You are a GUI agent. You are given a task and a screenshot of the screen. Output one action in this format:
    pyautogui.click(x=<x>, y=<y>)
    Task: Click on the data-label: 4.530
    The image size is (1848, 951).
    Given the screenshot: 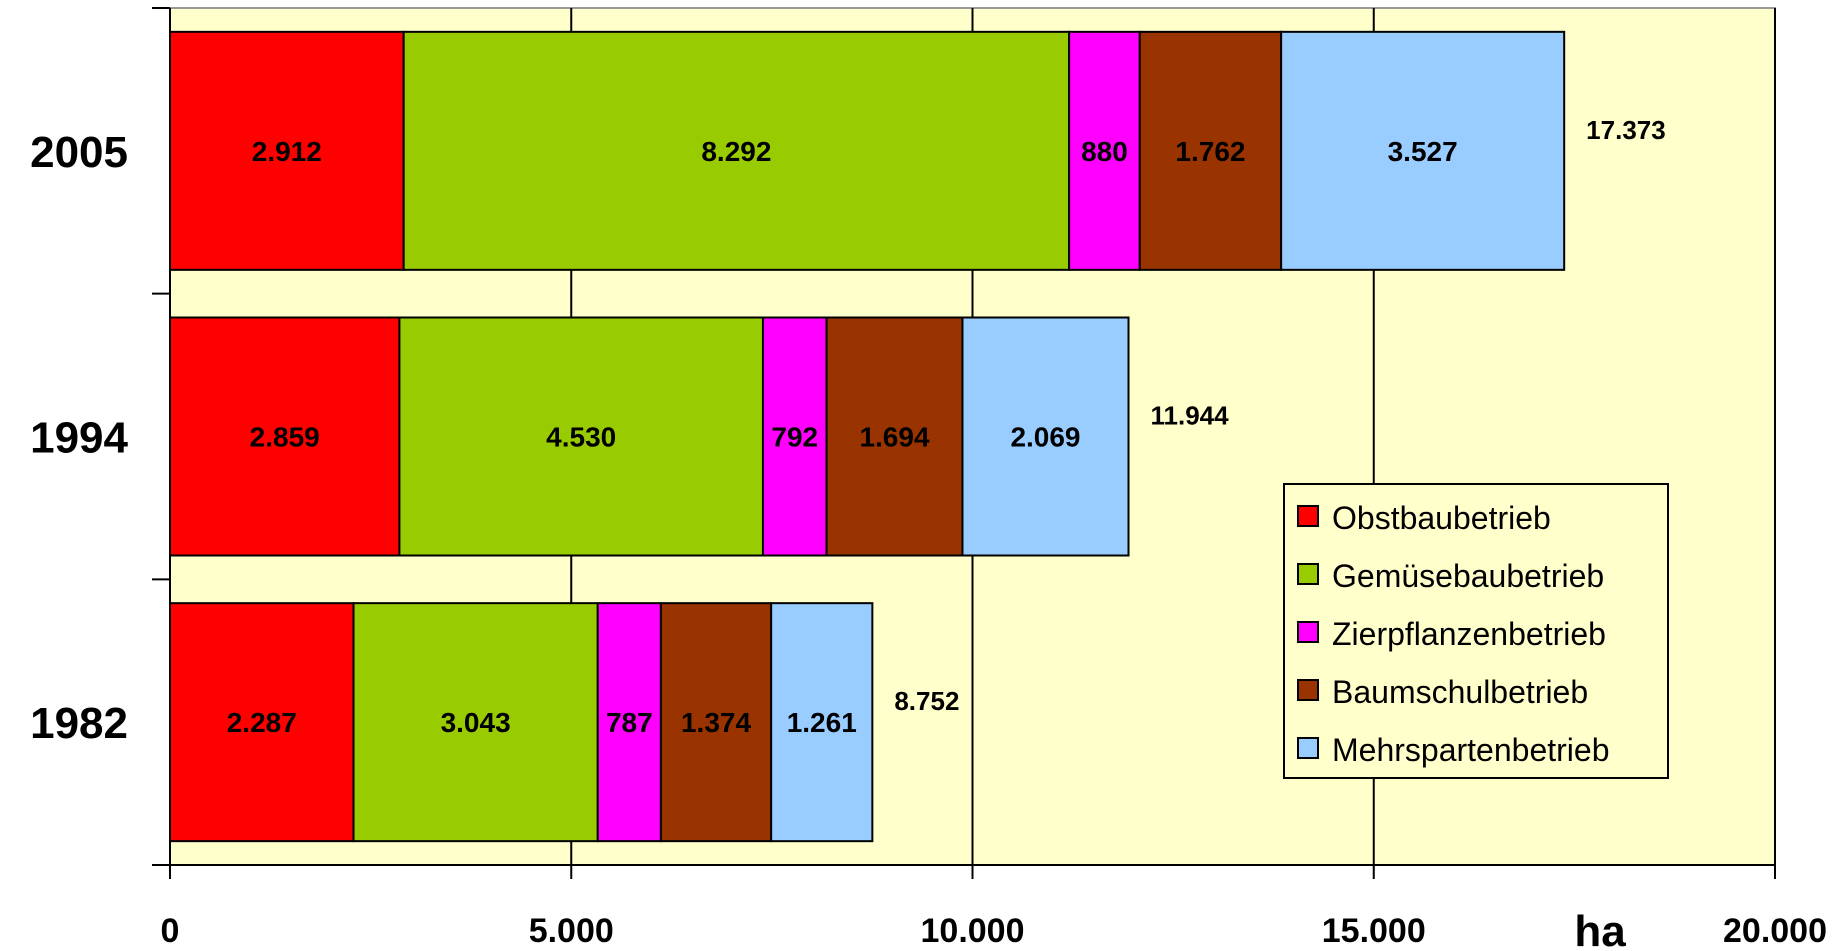 What is the action you would take?
    pyautogui.click(x=581, y=437)
    